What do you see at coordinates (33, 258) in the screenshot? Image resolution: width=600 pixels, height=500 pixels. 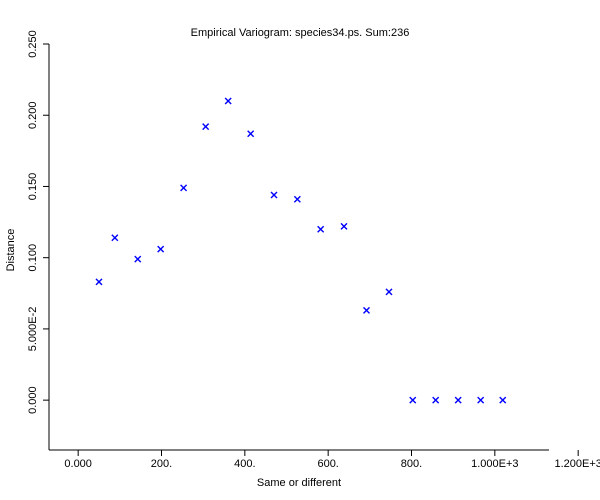 I see `y-tick-label: 0.100` at bounding box center [33, 258].